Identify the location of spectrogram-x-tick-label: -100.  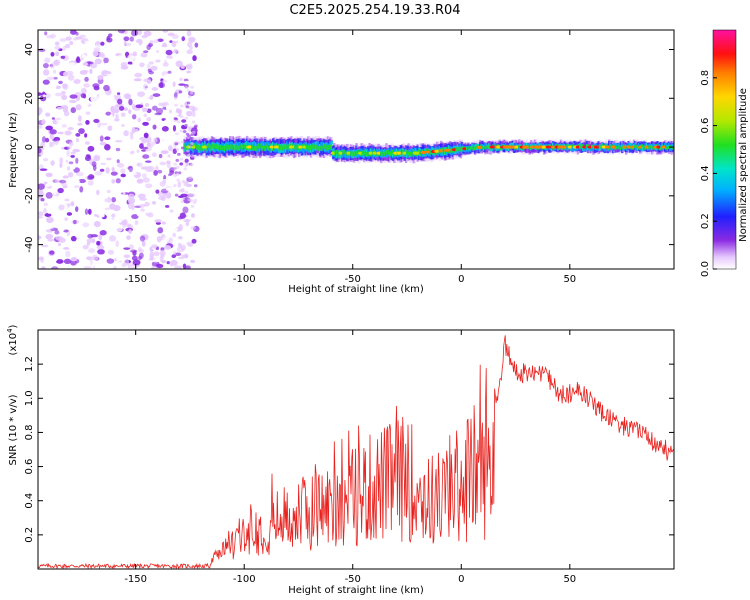
(244, 279).